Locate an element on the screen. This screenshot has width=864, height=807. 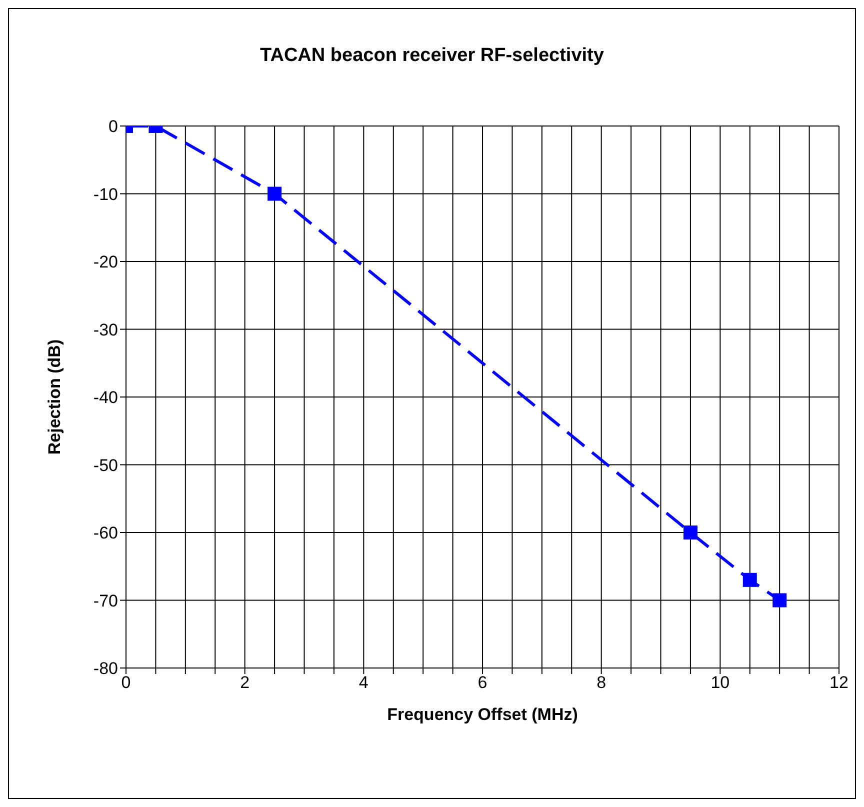
y-tick-label: -80 is located at coordinates (105, 668).